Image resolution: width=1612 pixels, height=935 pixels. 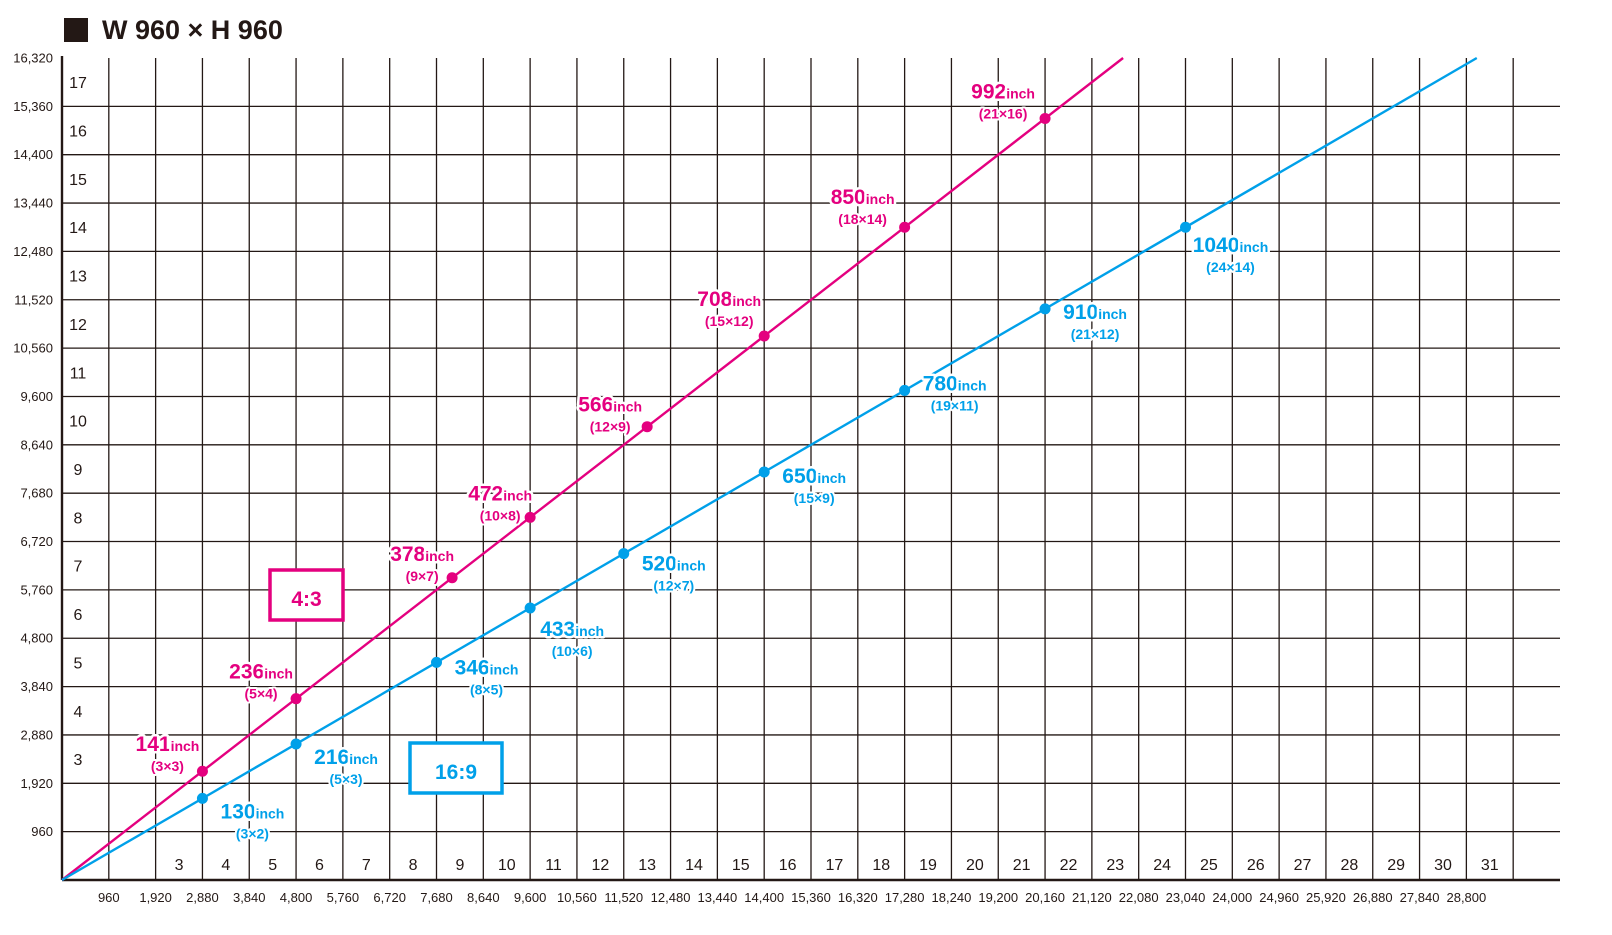 What do you see at coordinates (998, 897) in the screenshot?
I see `x-tick-label: 19,200` at bounding box center [998, 897].